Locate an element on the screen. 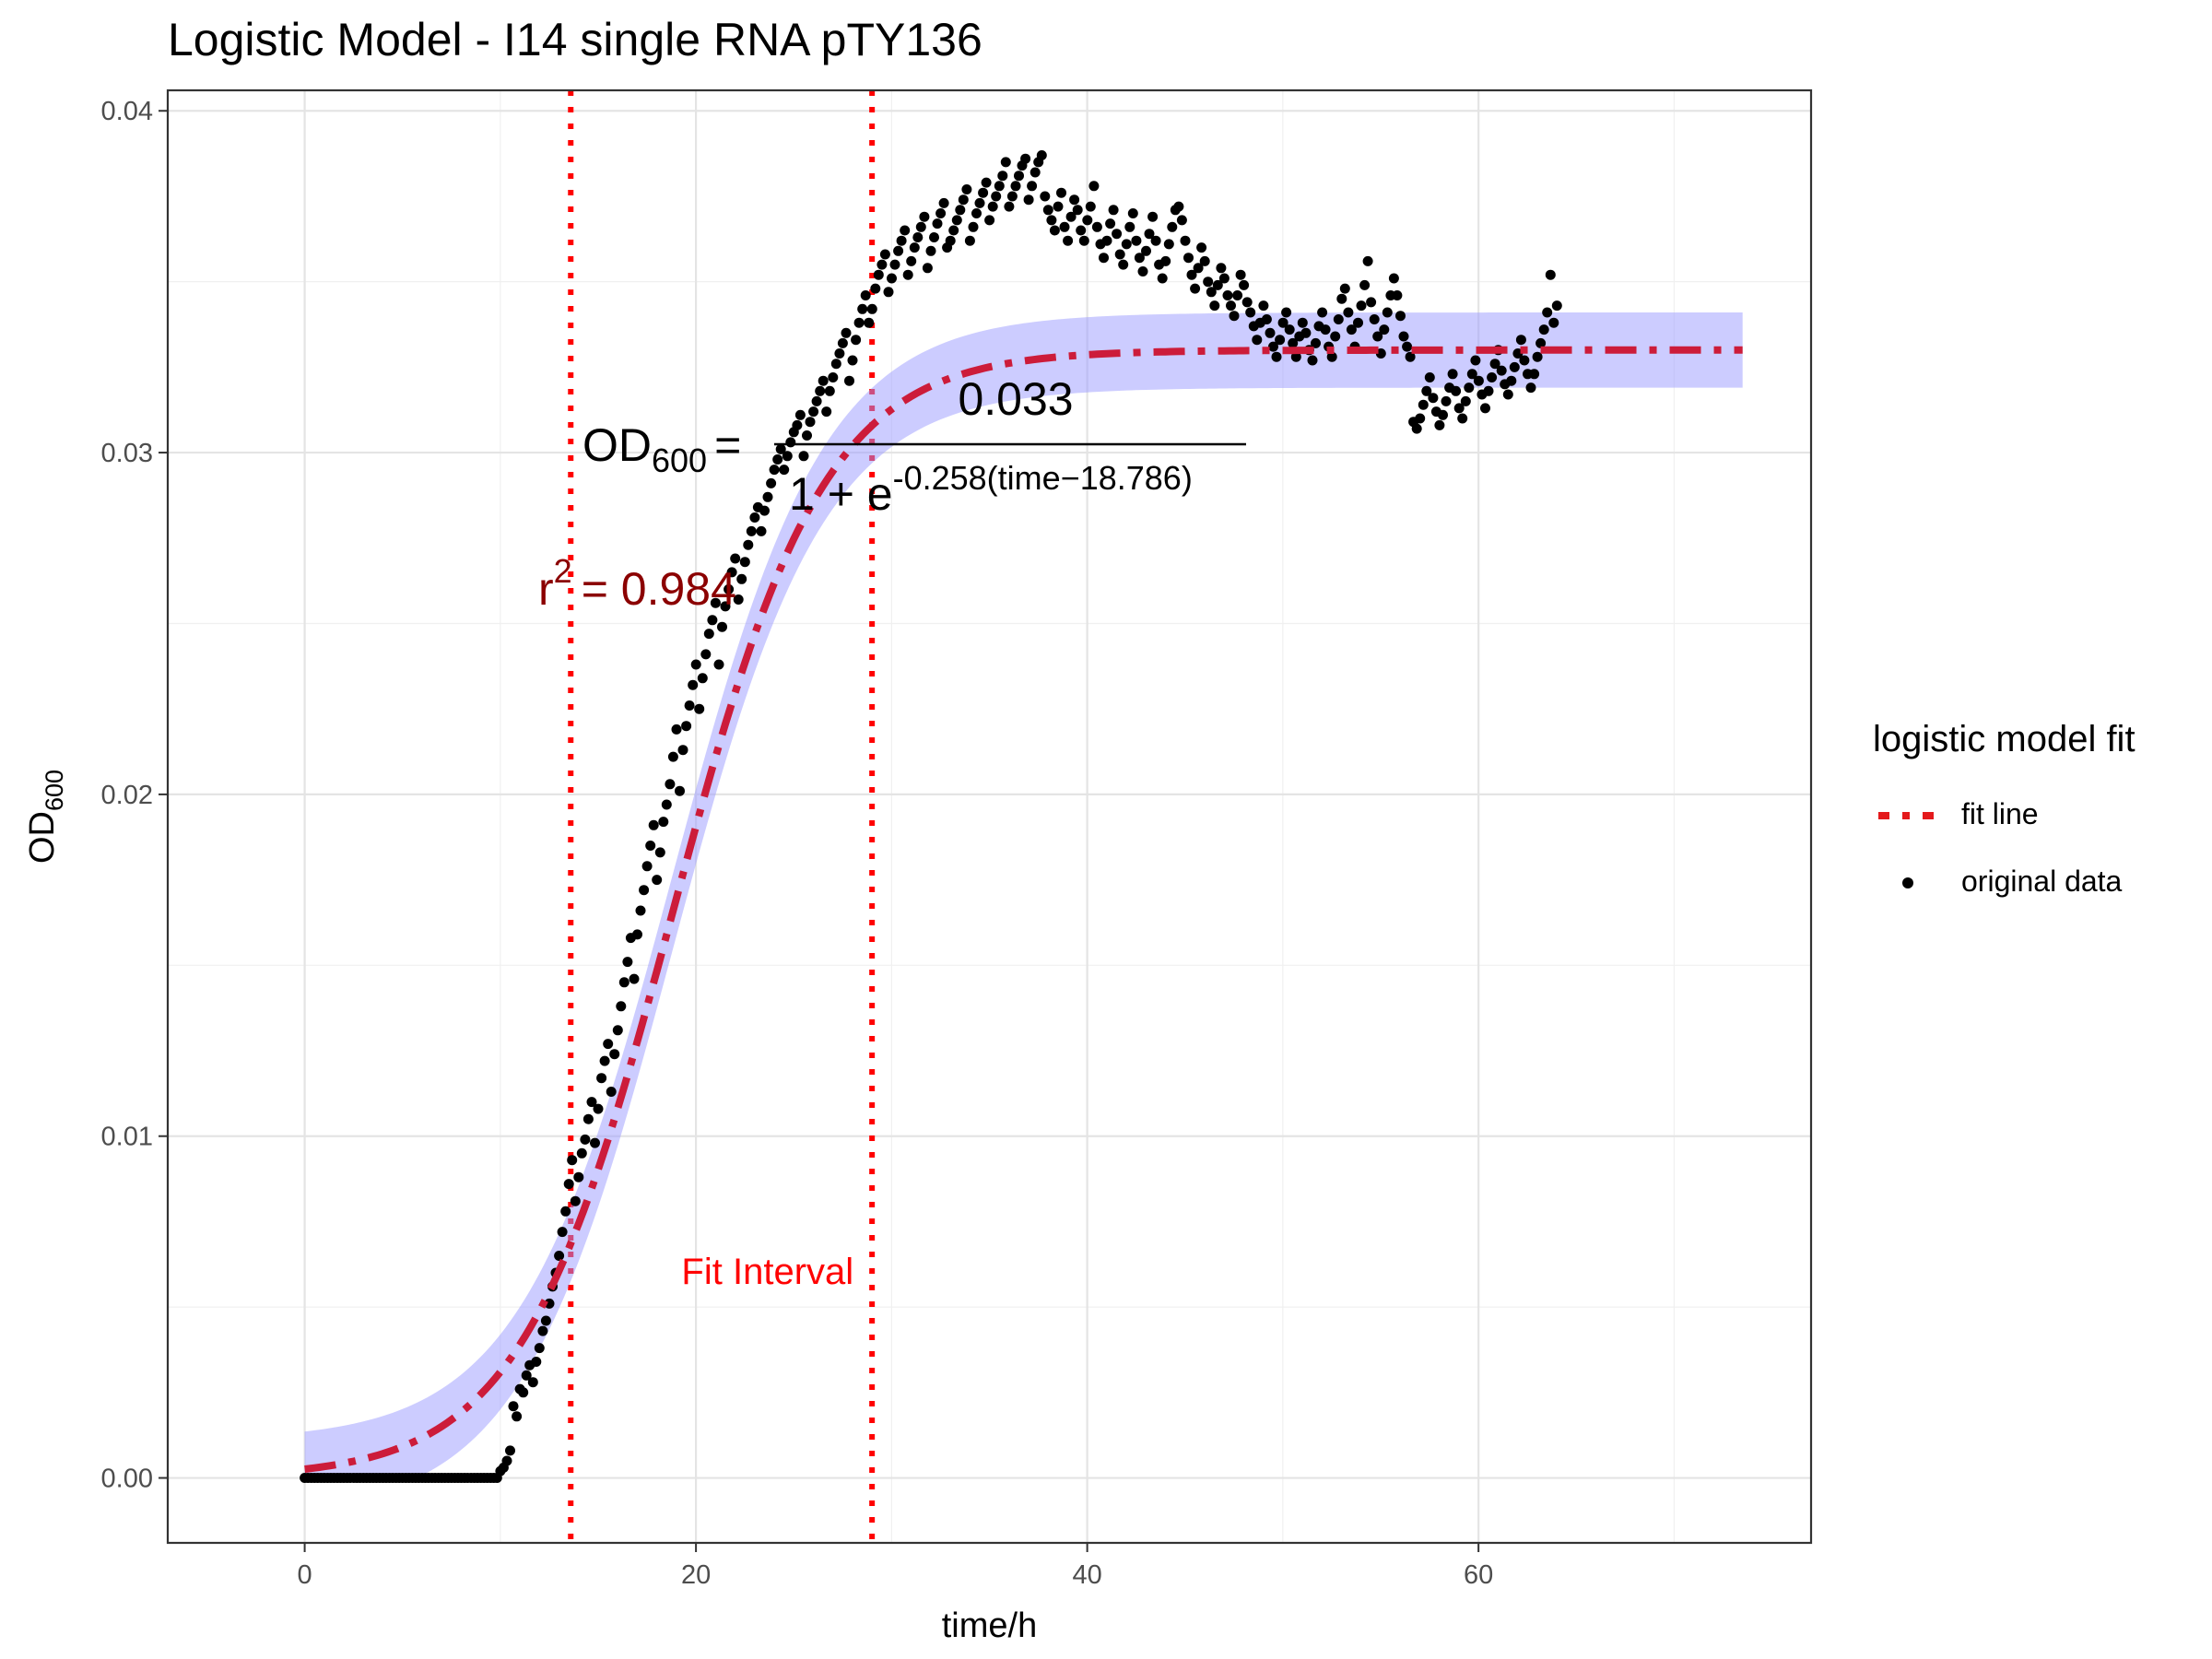 The height and width of the screenshot is (1659, 2212). equation-numerator: 0.033 is located at coordinates (1015, 399).